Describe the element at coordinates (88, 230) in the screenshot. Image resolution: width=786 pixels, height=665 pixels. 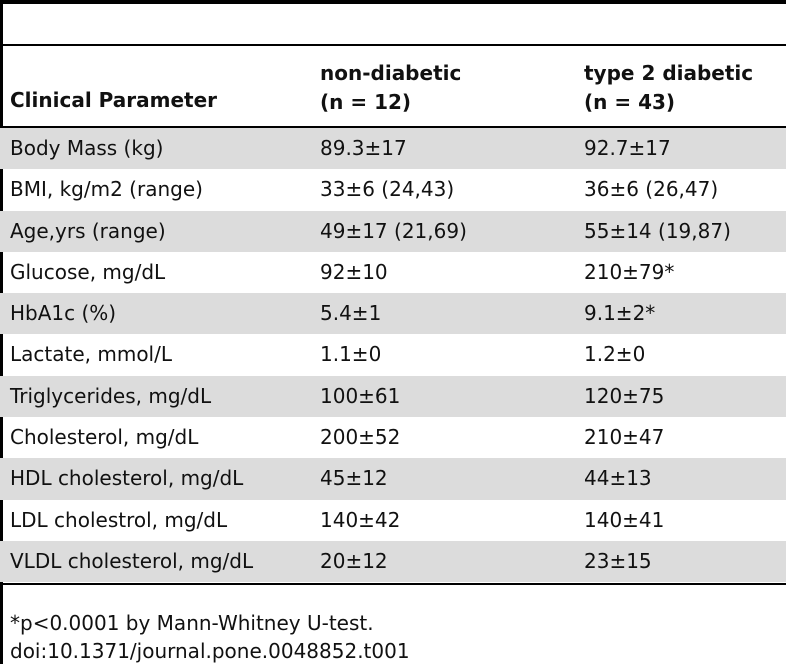
I see `cell-parameter: Age,yrs (range)` at that location.